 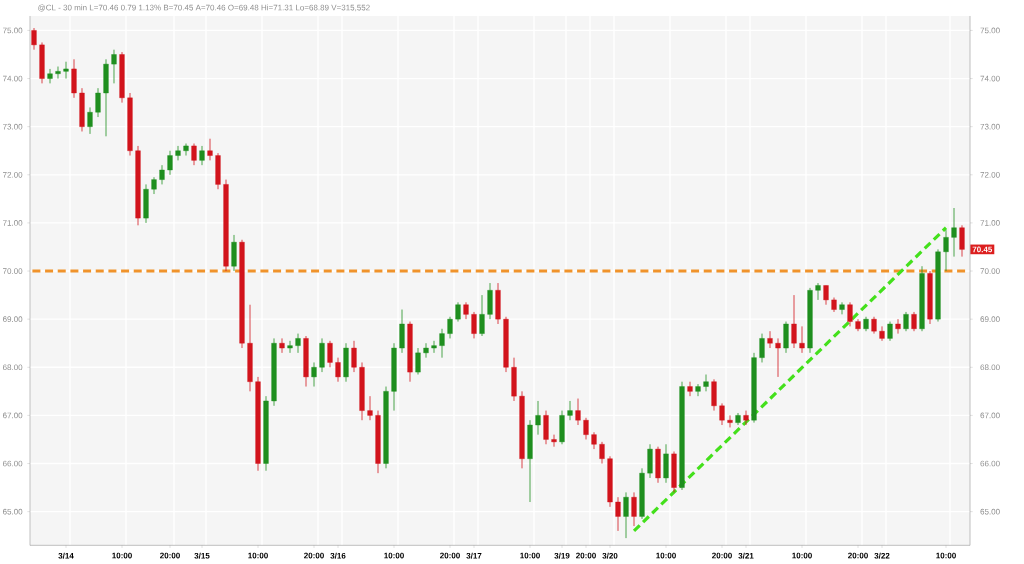 I want to click on y2-tick-label: 67.00, so click(x=13, y=415).